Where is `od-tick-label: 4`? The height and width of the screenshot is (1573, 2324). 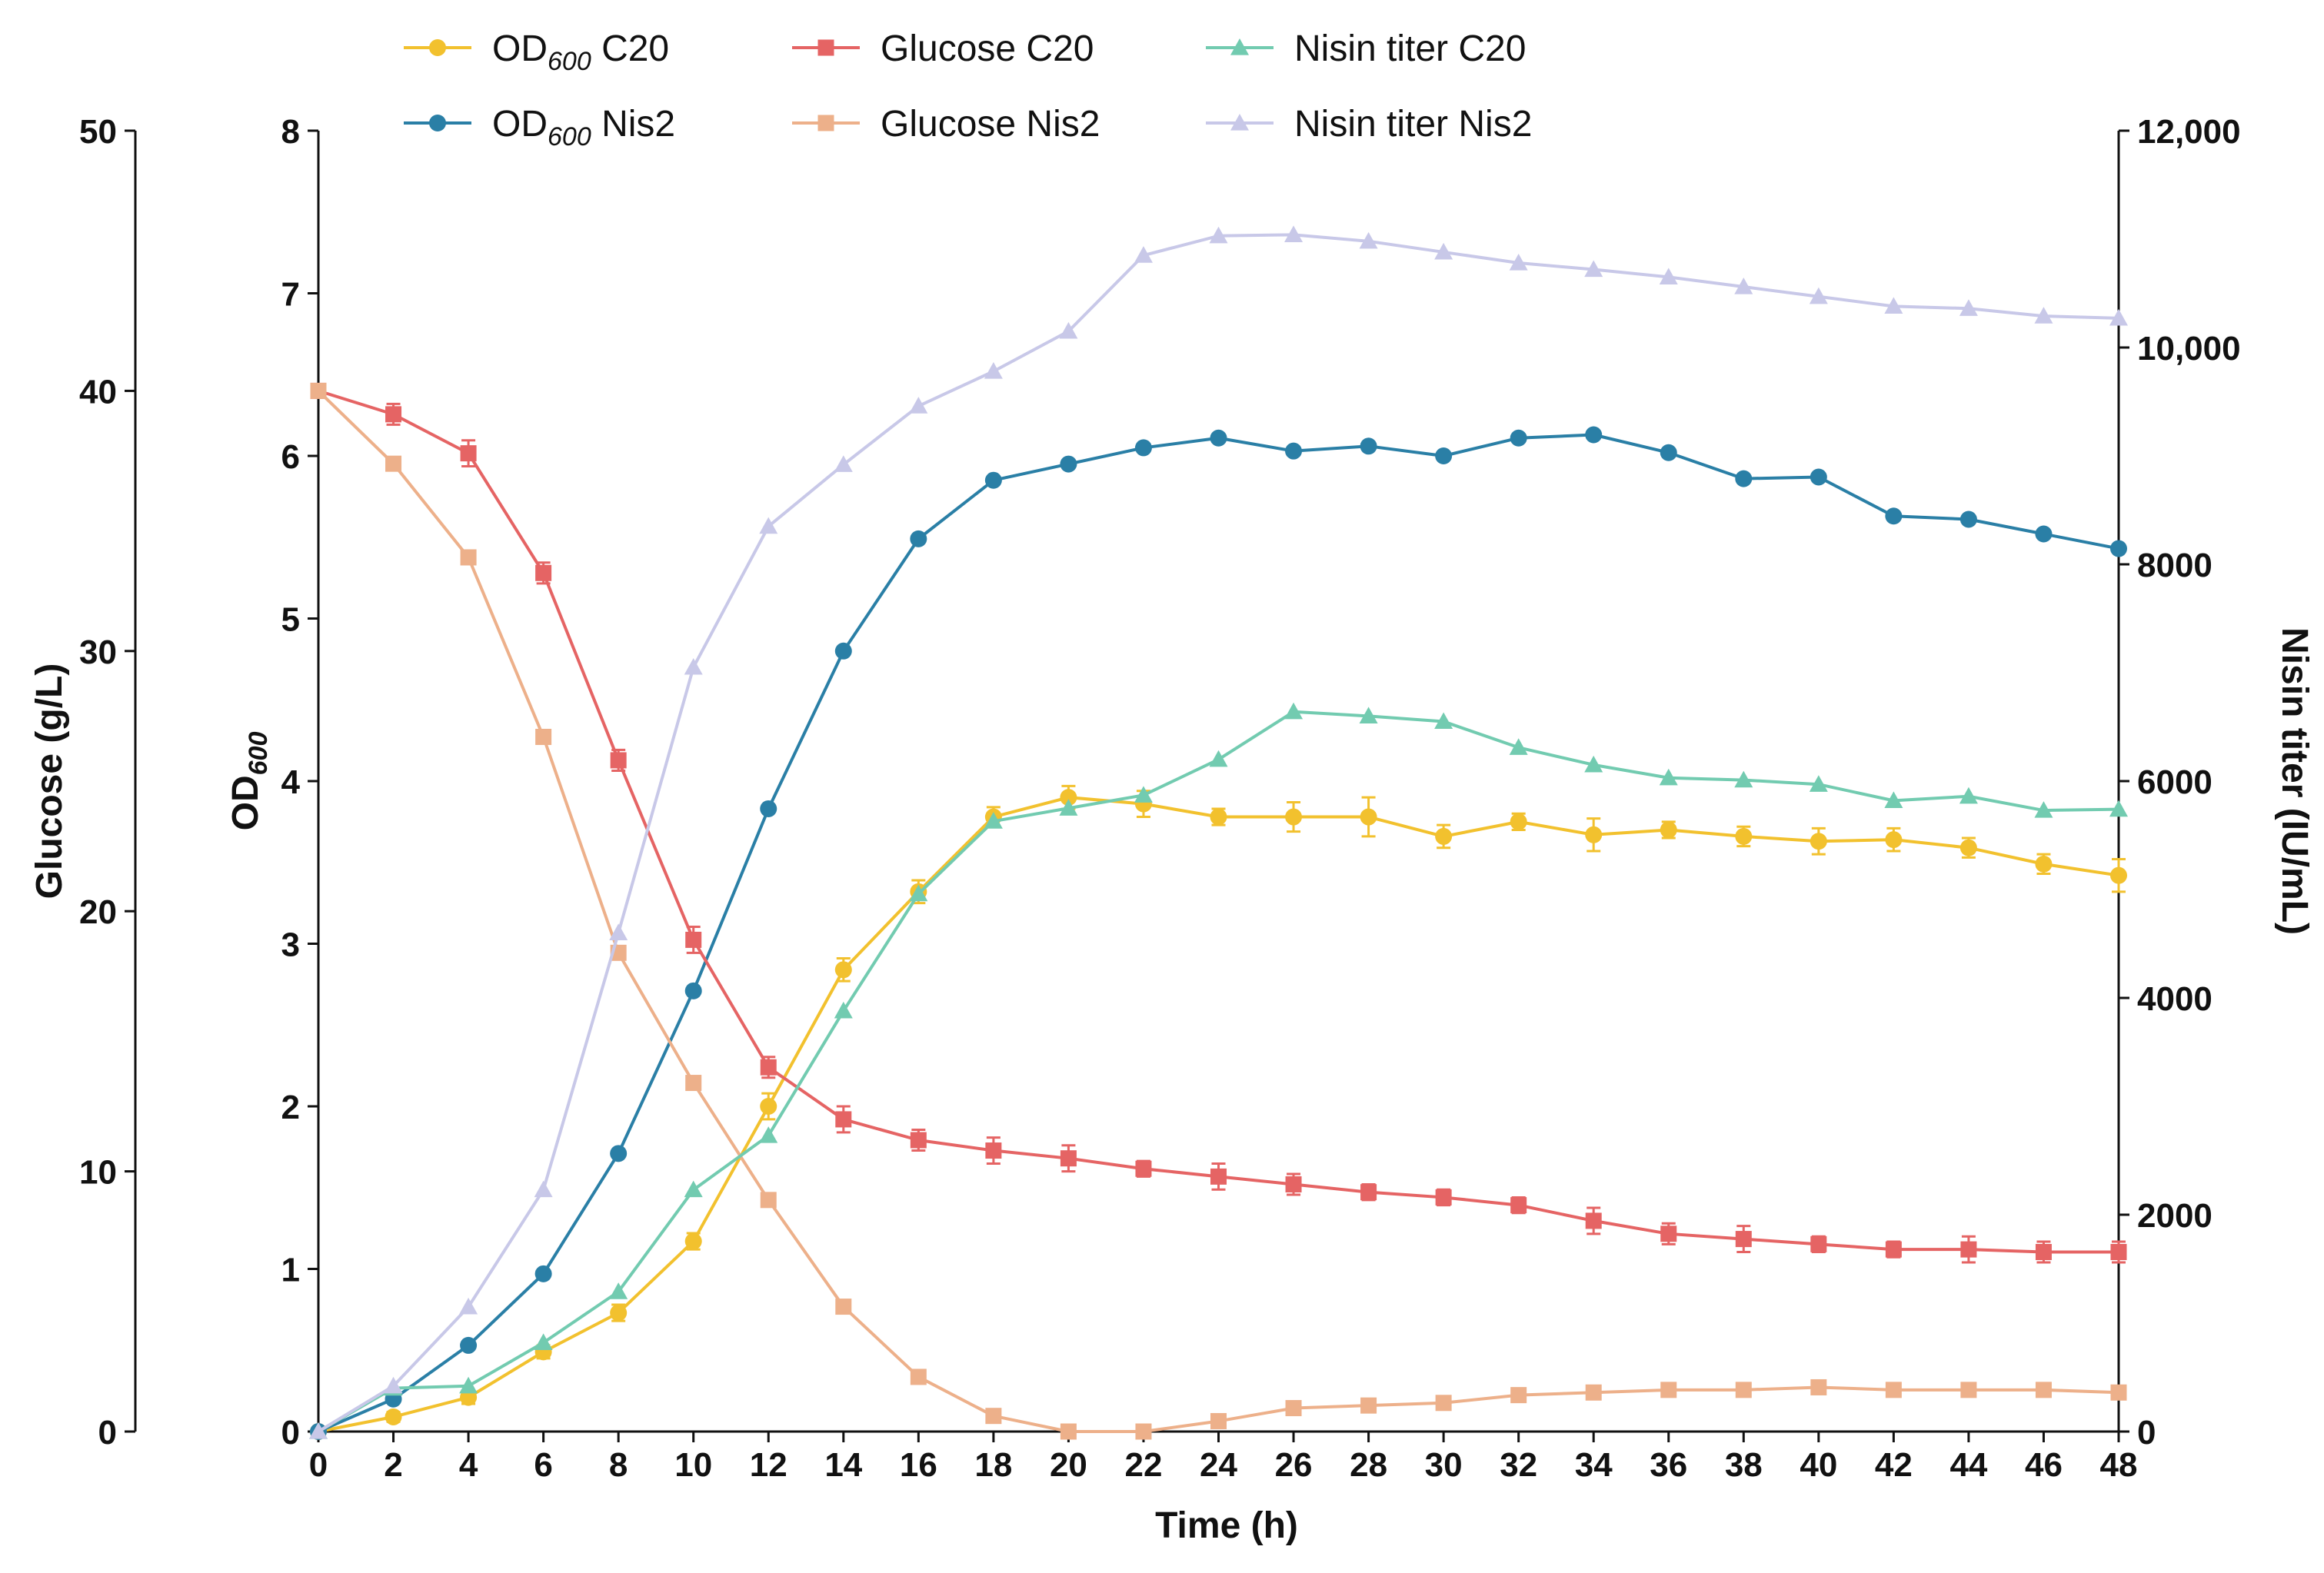
od-tick-label: 4 is located at coordinates (291, 782).